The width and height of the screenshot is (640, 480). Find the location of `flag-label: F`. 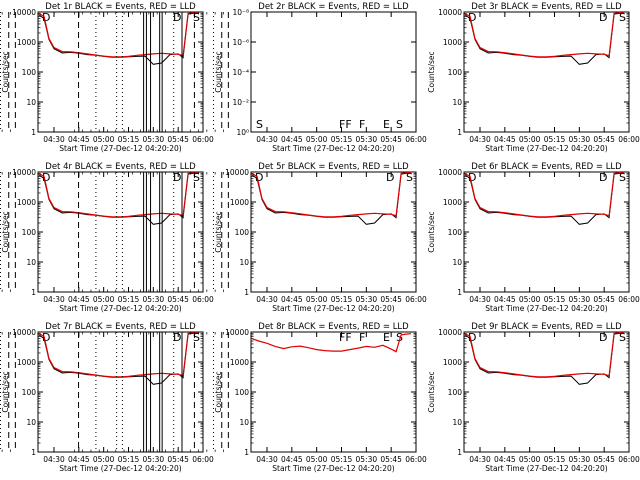

flag-label: F is located at coordinates (362, 337).